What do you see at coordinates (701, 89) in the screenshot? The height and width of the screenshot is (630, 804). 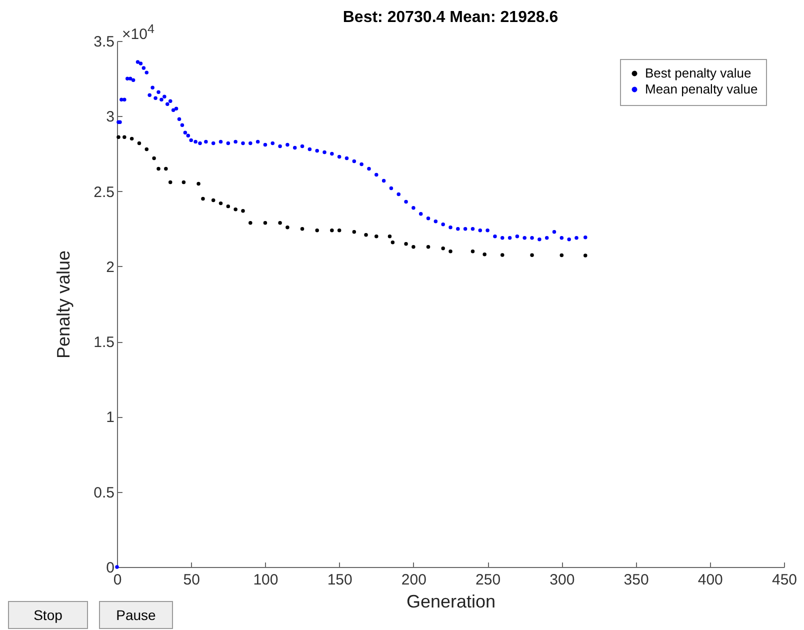 I see `legend-label: Mean penalty value` at bounding box center [701, 89].